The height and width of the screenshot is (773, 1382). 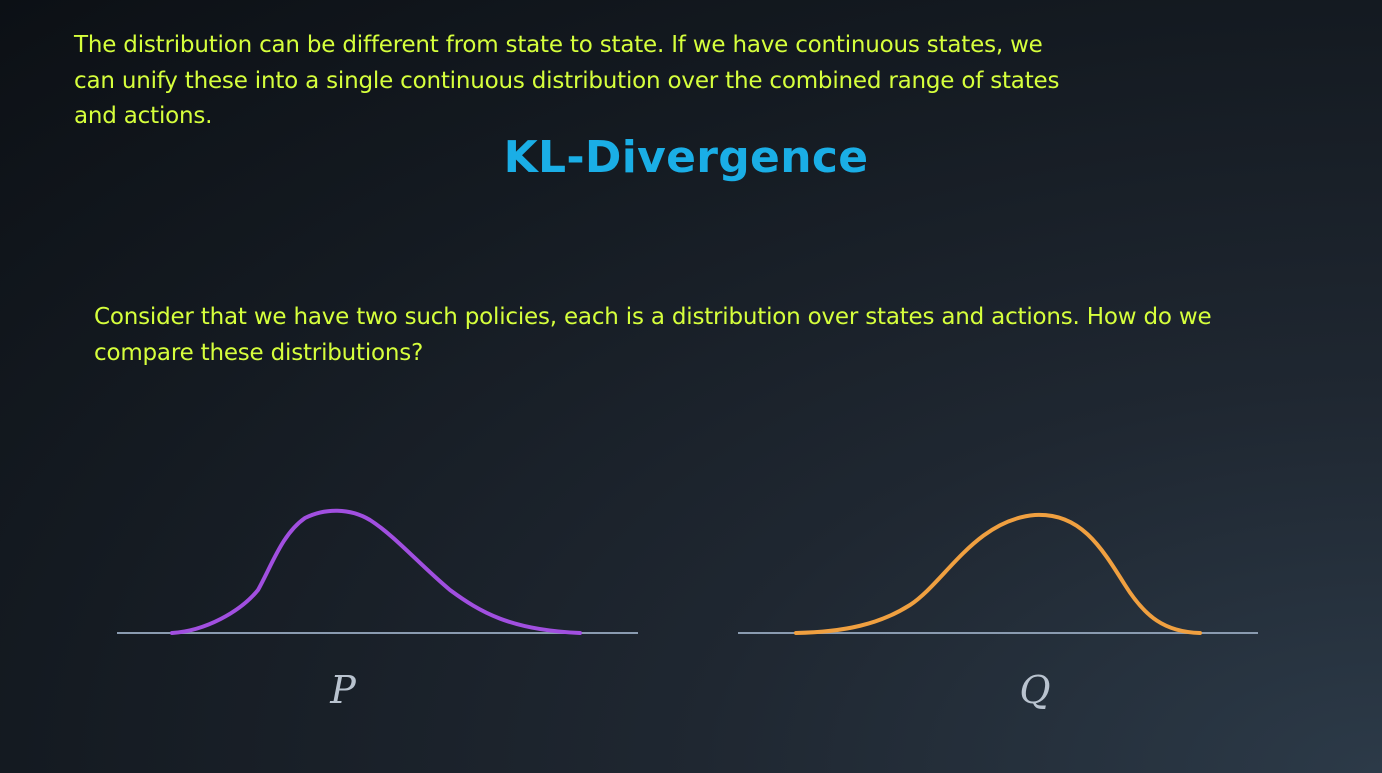 I want to click on distribution-q: Q, so click(x=998, y=612).